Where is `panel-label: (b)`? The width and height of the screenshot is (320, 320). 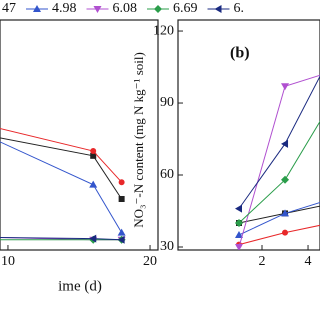 panel-label: (b) is located at coordinates (240, 53).